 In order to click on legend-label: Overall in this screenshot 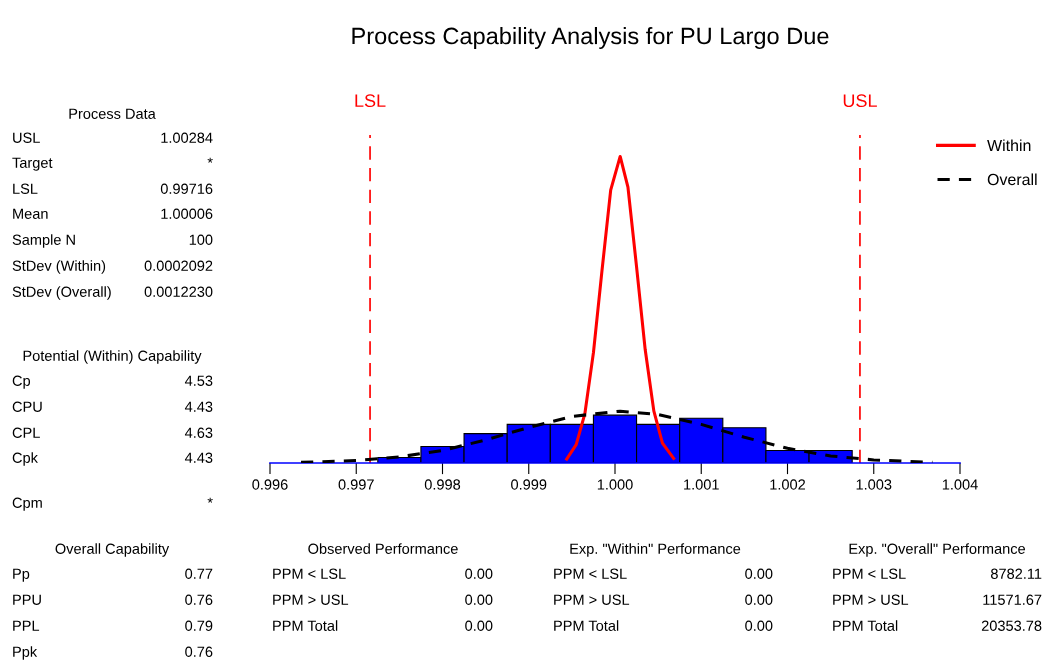, I will do `click(1012, 179)`.